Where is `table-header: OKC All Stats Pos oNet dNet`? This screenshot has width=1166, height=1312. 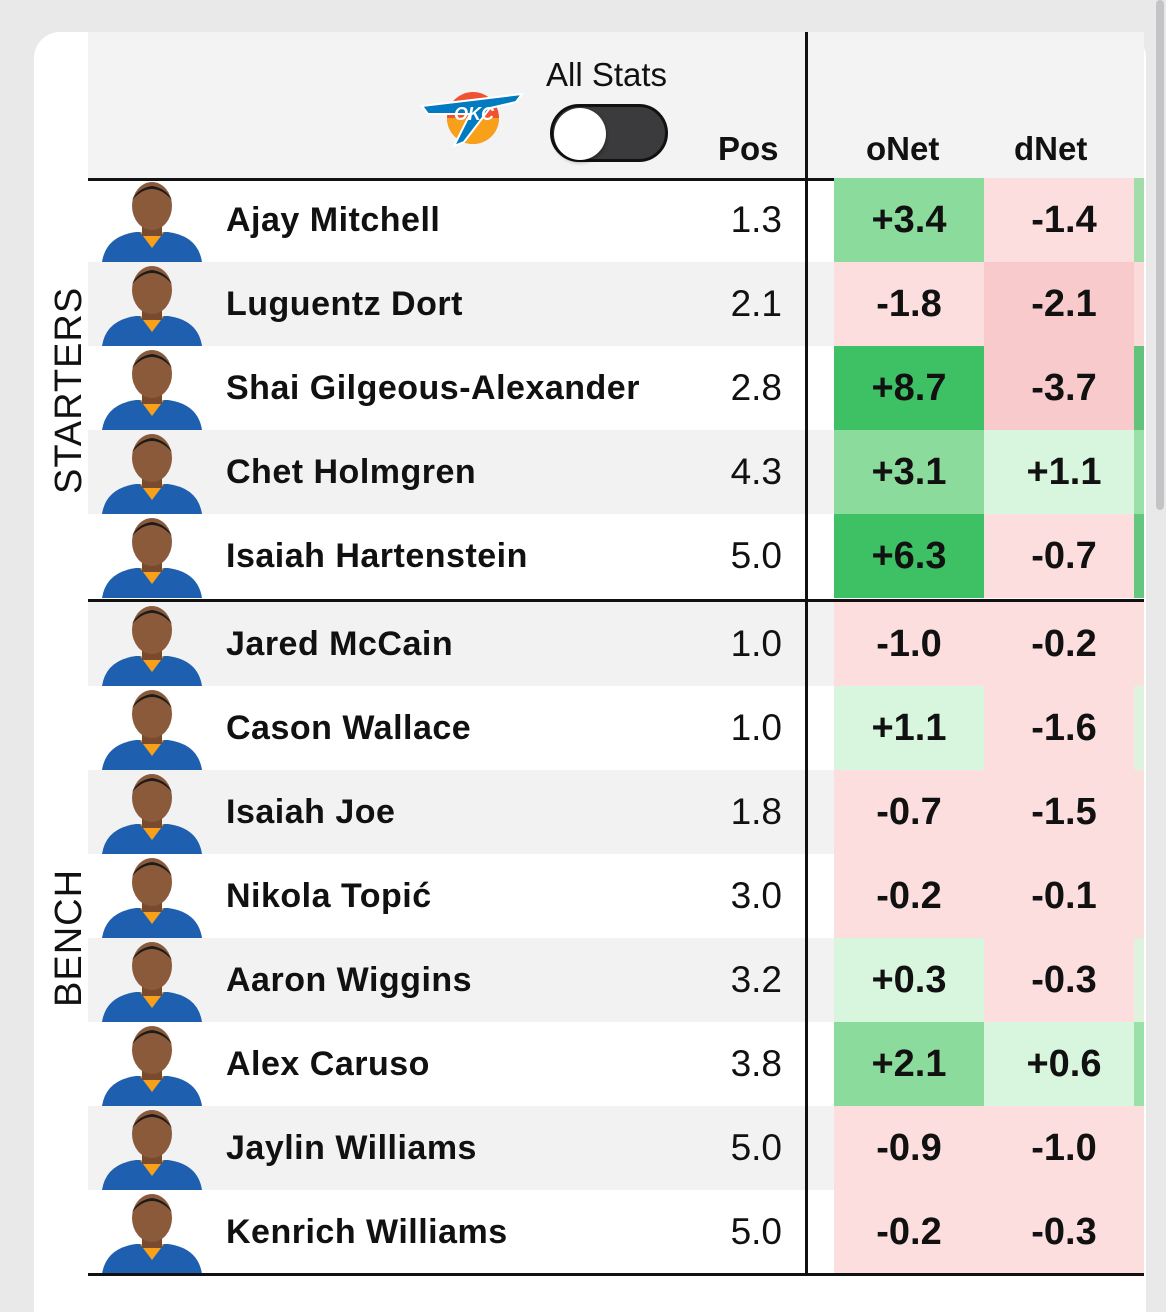
table-header: OKC All Stats Pos oNet dNet is located at coordinates (616, 106).